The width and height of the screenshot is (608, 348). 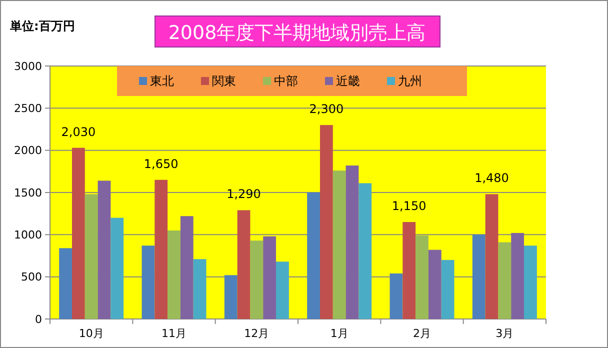 What do you see at coordinates (491, 178) in the screenshot?
I see `data-label: 1,480` at bounding box center [491, 178].